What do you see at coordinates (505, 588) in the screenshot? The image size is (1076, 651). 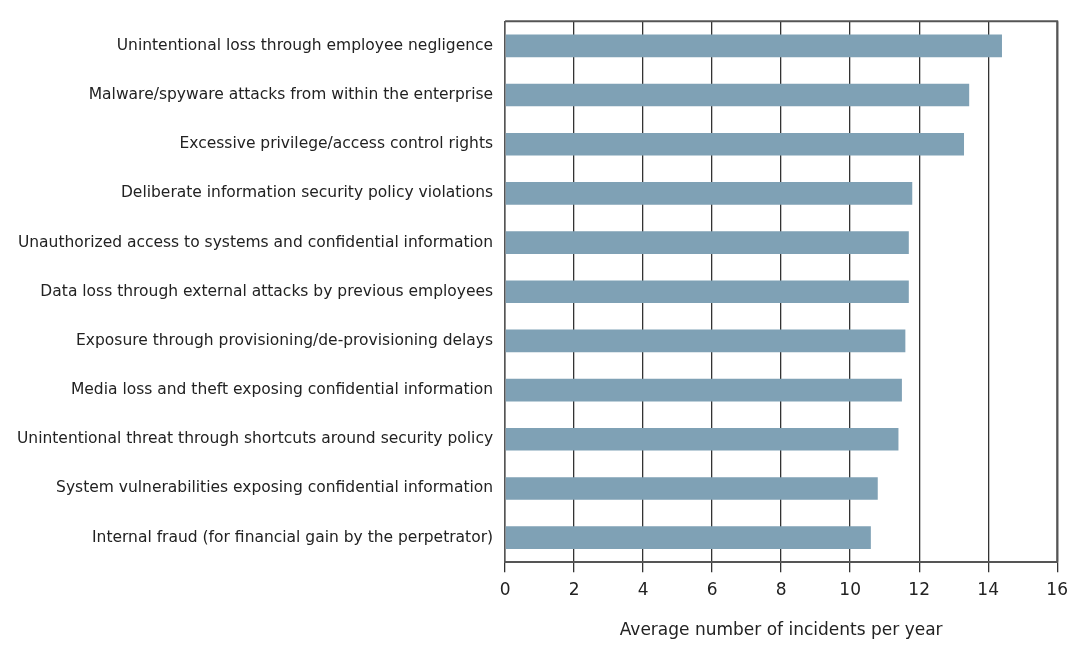 I see `x-tick-label: 0` at bounding box center [505, 588].